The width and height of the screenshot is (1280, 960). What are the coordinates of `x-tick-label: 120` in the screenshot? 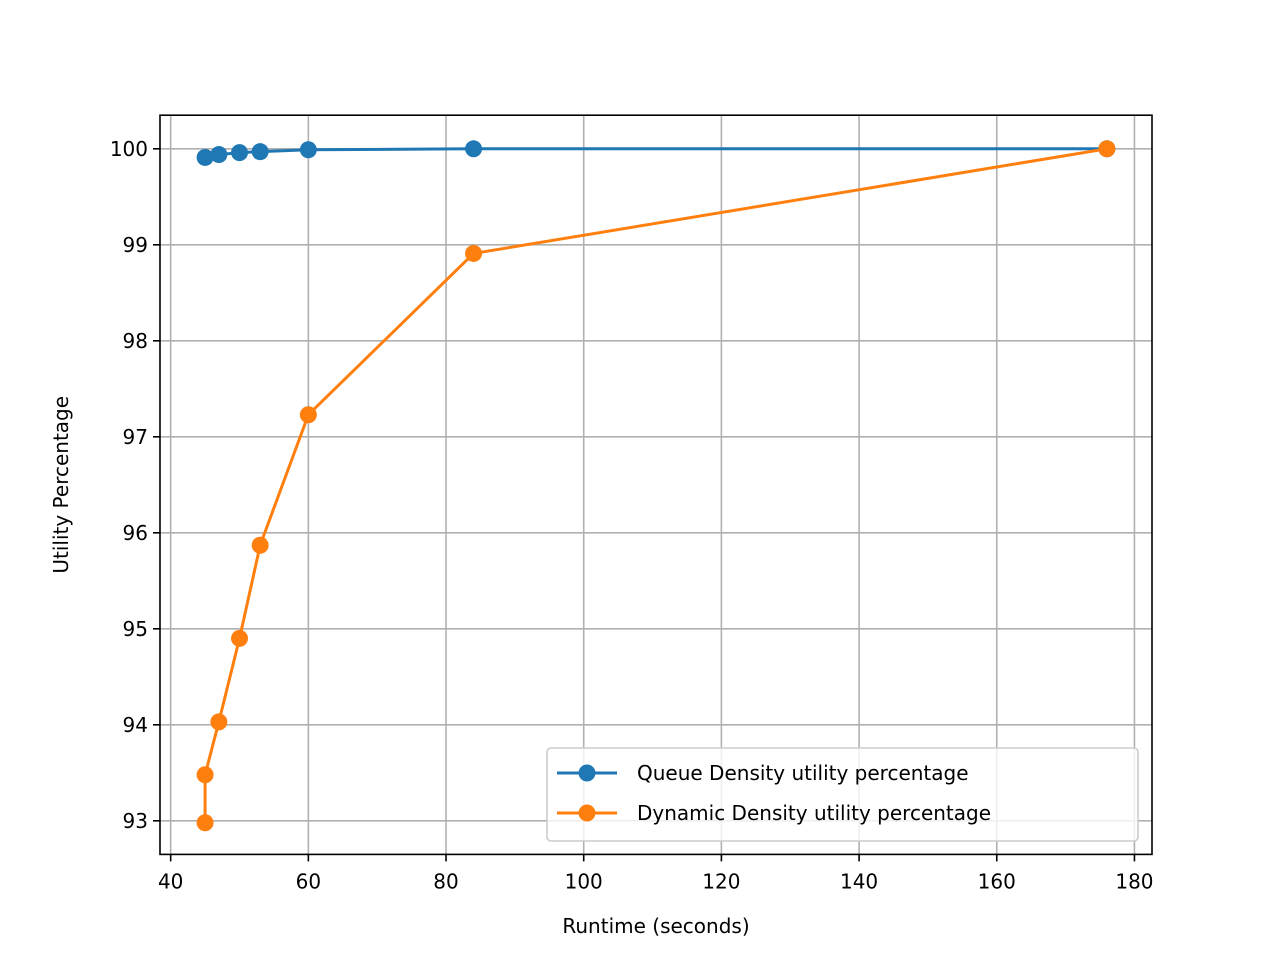 It's located at (721, 881).